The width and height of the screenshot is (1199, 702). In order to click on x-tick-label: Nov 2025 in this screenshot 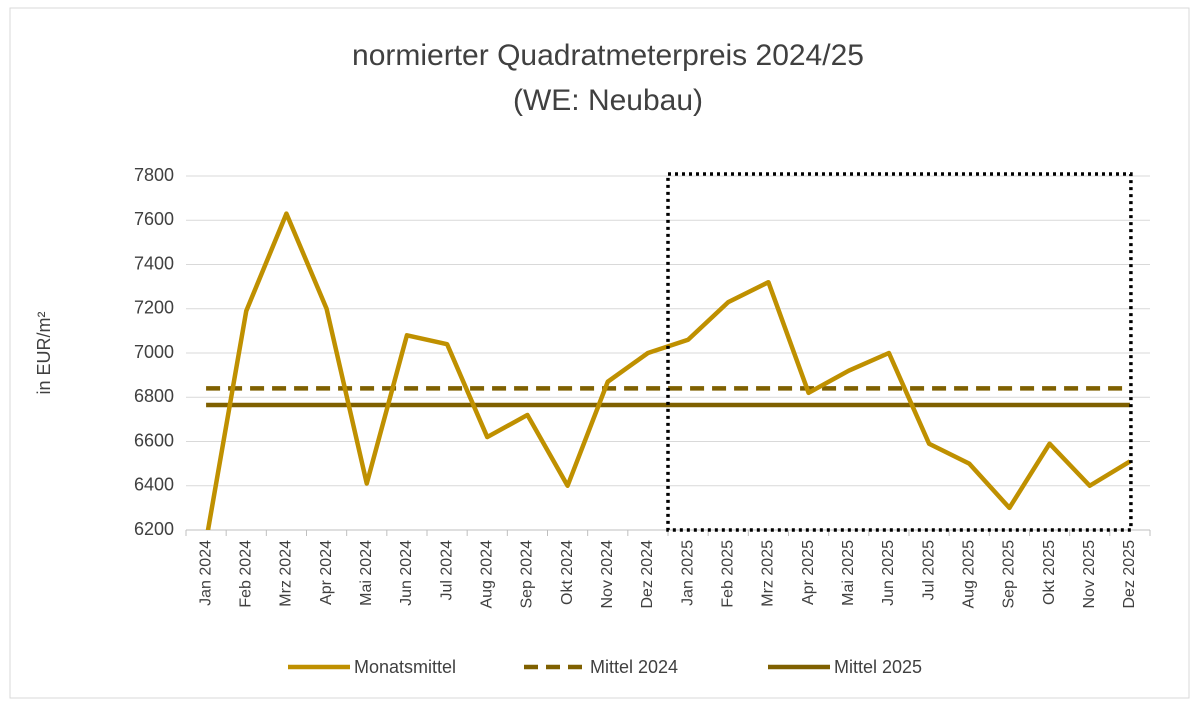, I will do `click(1089, 574)`.